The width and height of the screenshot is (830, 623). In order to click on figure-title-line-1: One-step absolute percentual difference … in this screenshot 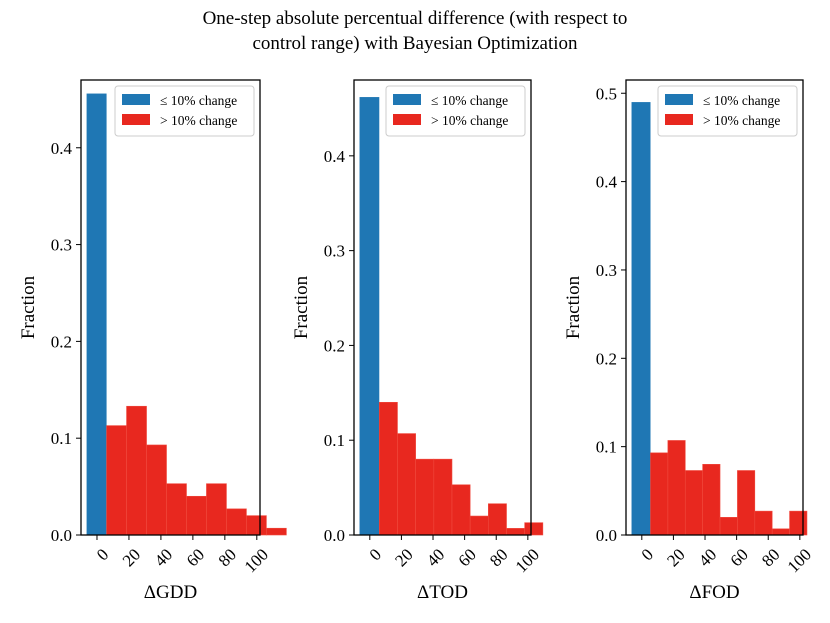, I will do `click(415, 18)`.